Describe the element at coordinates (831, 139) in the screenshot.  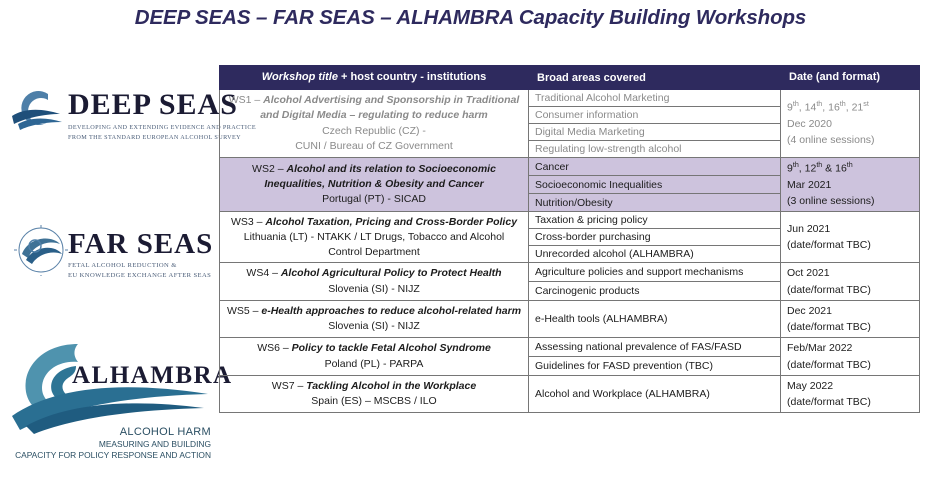
I see `date-line-3: (4 online sessions)` at that location.